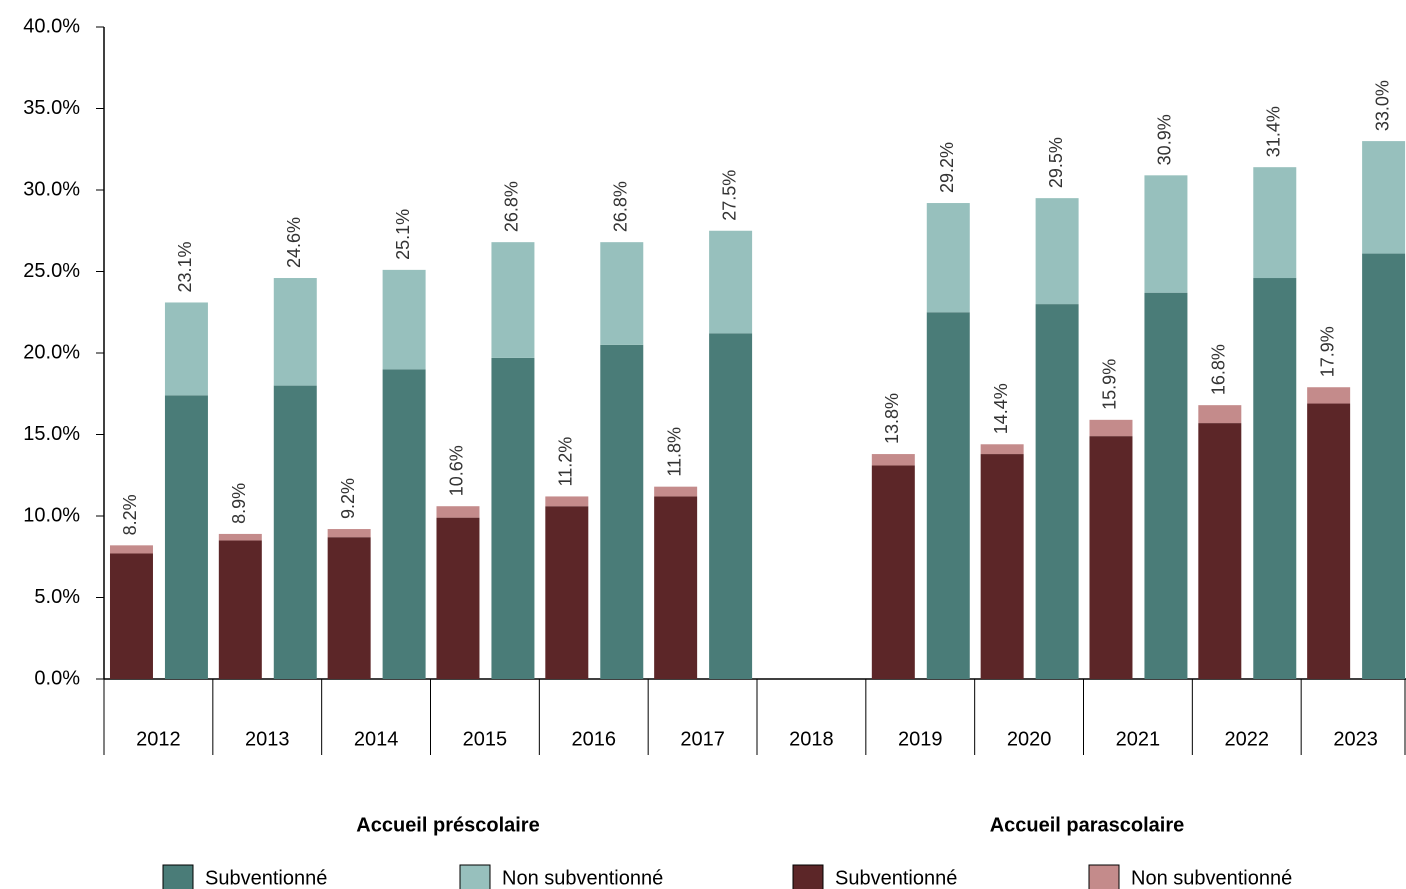 This screenshot has width=1406, height=889. What do you see at coordinates (51, 189) in the screenshot?
I see `y-tick-label: 30.0%` at bounding box center [51, 189].